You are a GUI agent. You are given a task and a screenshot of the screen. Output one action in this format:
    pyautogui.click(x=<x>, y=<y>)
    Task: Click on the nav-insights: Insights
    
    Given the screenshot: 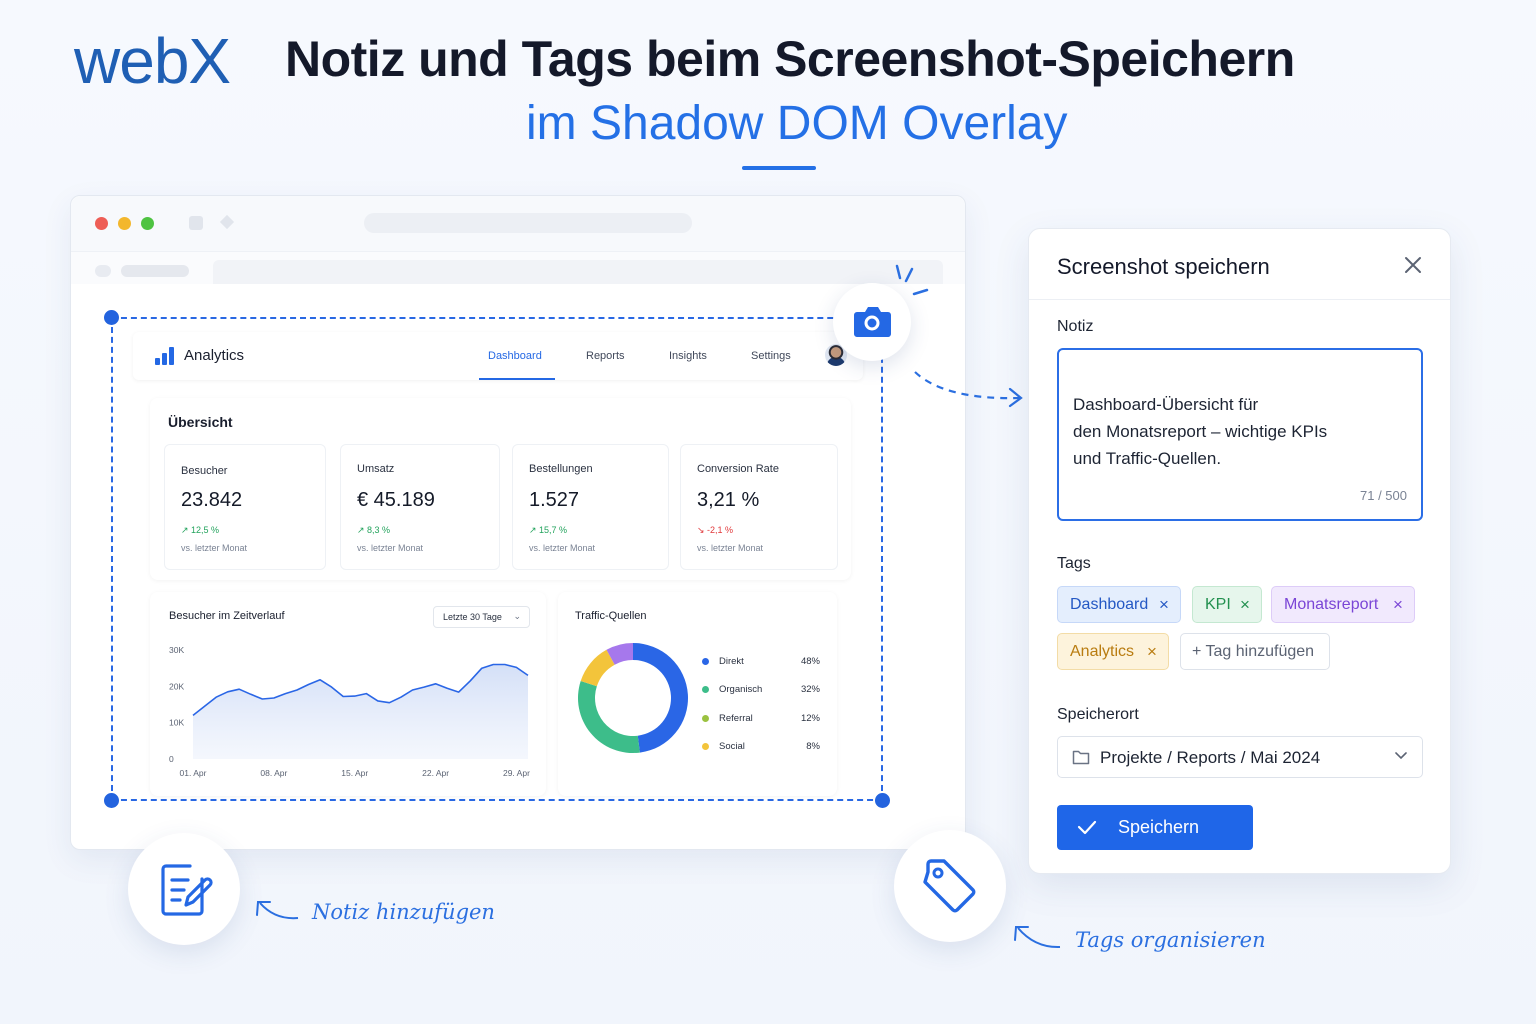 What is the action you would take?
    pyautogui.click(x=688, y=356)
    